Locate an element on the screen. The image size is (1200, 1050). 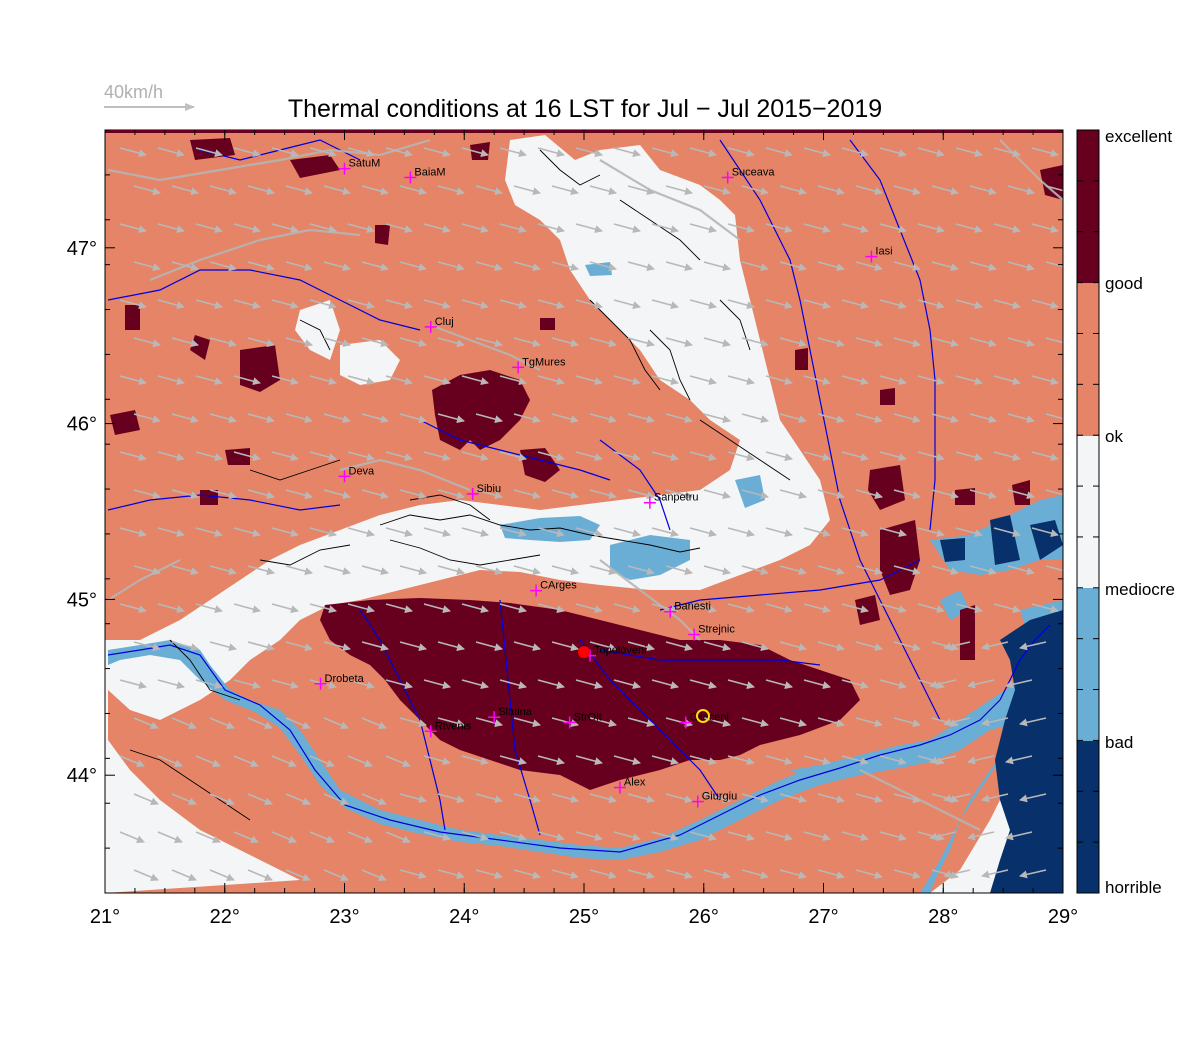
city-deva: Deva is located at coordinates (357, 474).